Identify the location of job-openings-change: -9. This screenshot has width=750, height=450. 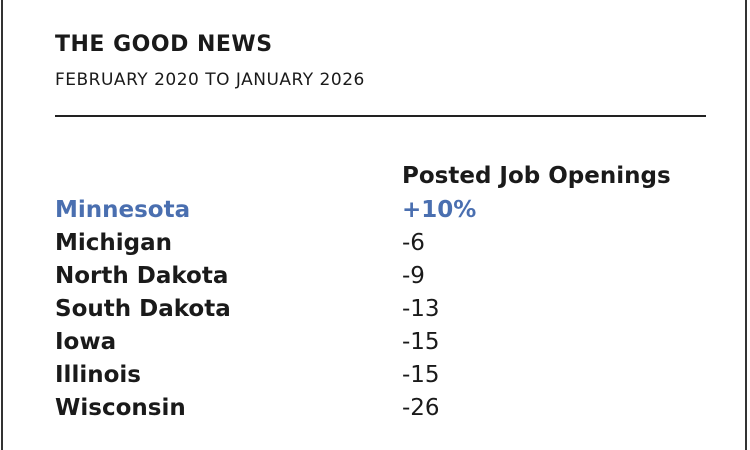
(413, 276).